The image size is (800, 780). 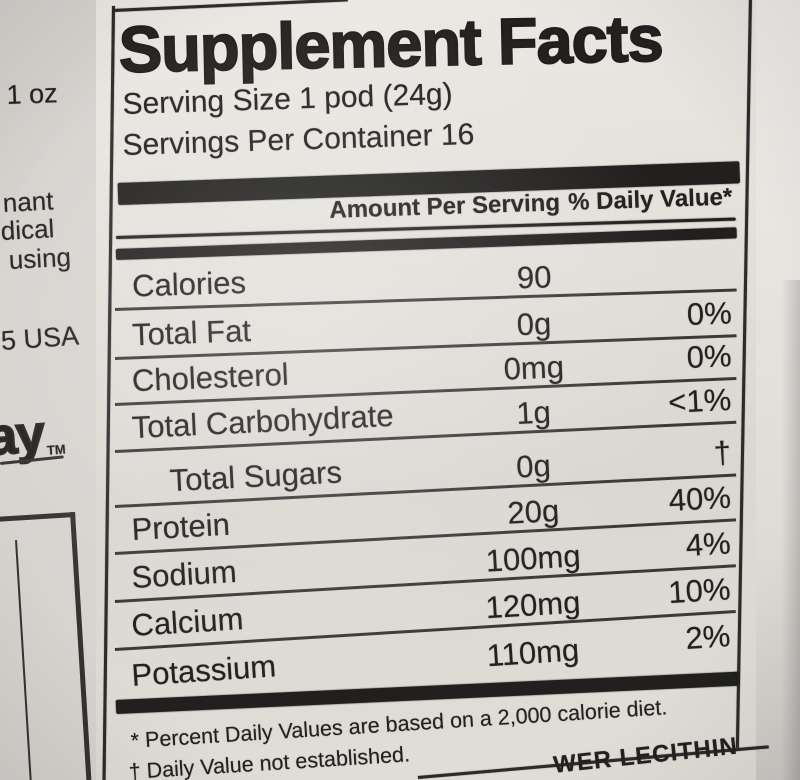 What do you see at coordinates (708, 637) in the screenshot?
I see `nutrient-dv: 2%` at bounding box center [708, 637].